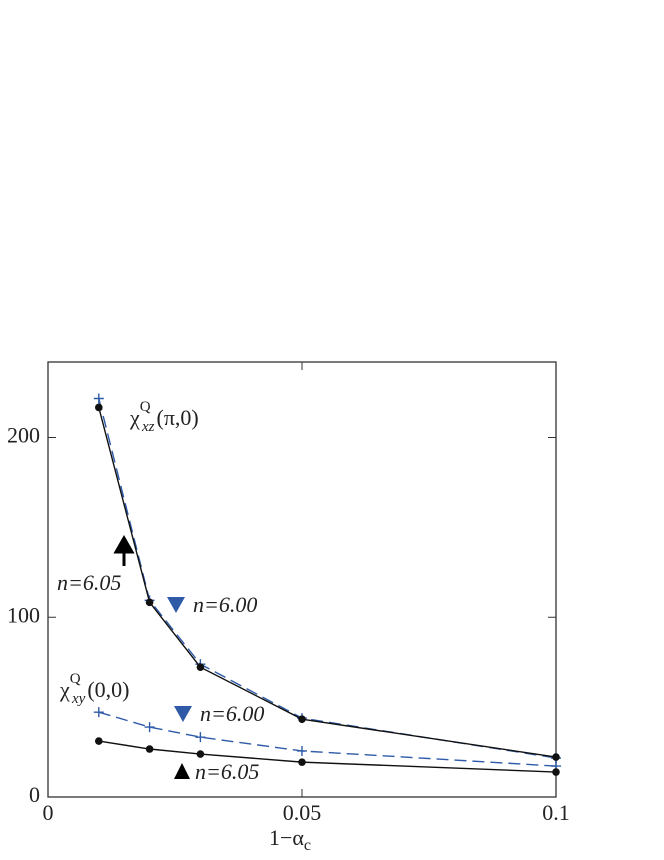 The image size is (664, 860). What do you see at coordinates (556, 812) in the screenshot?
I see `x-tick-label: 0.1` at bounding box center [556, 812].